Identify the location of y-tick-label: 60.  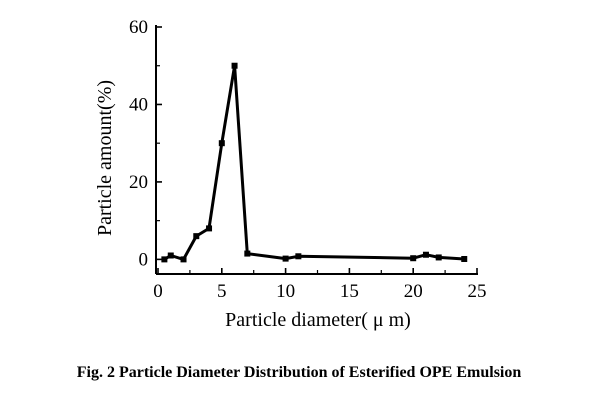
(138, 27).